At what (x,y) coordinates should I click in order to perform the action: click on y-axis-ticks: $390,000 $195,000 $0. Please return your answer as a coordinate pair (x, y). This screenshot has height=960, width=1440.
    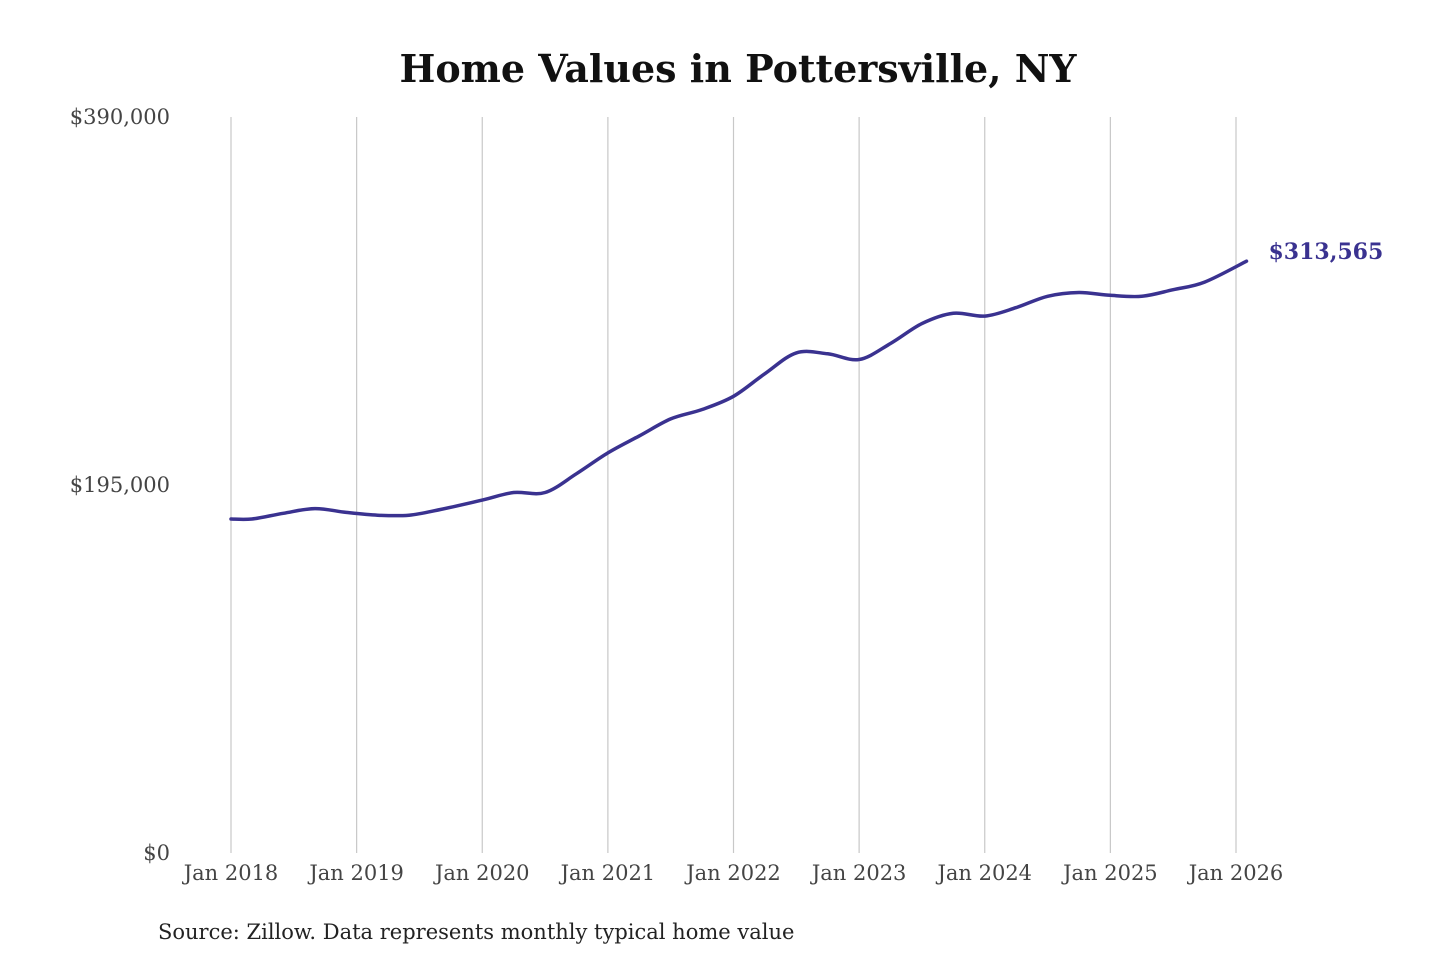
    Looking at the image, I should click on (120, 485).